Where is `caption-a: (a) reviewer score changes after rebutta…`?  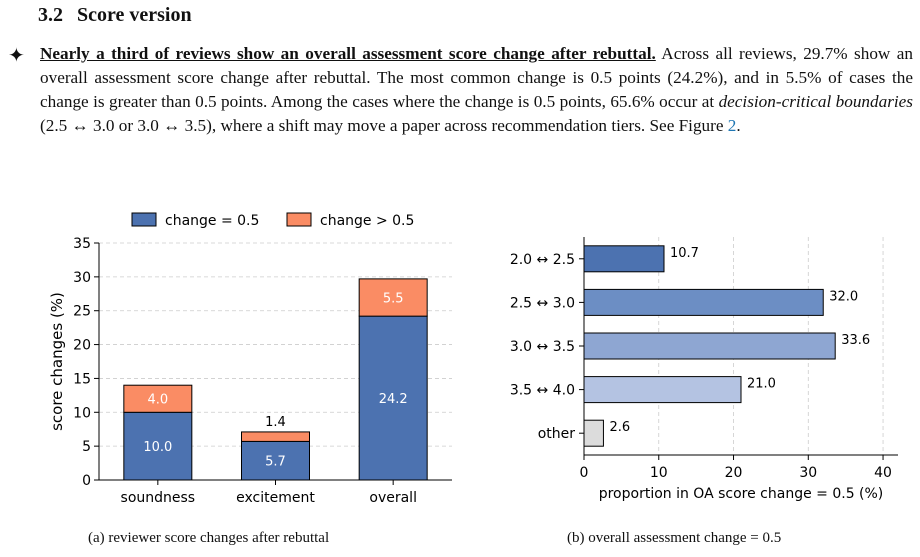 caption-a: (a) reviewer score changes after rebutta… is located at coordinates (209, 538).